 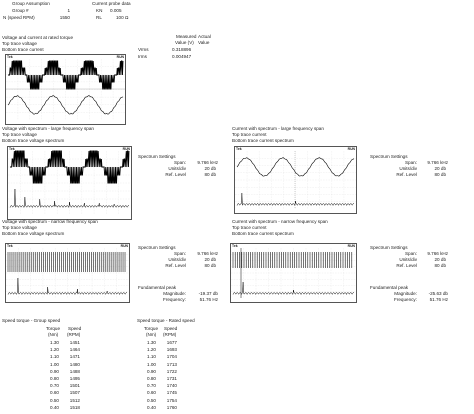 What do you see at coordinates (74, 378) in the screenshot?
I see `table-cell-speed: 1495` at bounding box center [74, 378].